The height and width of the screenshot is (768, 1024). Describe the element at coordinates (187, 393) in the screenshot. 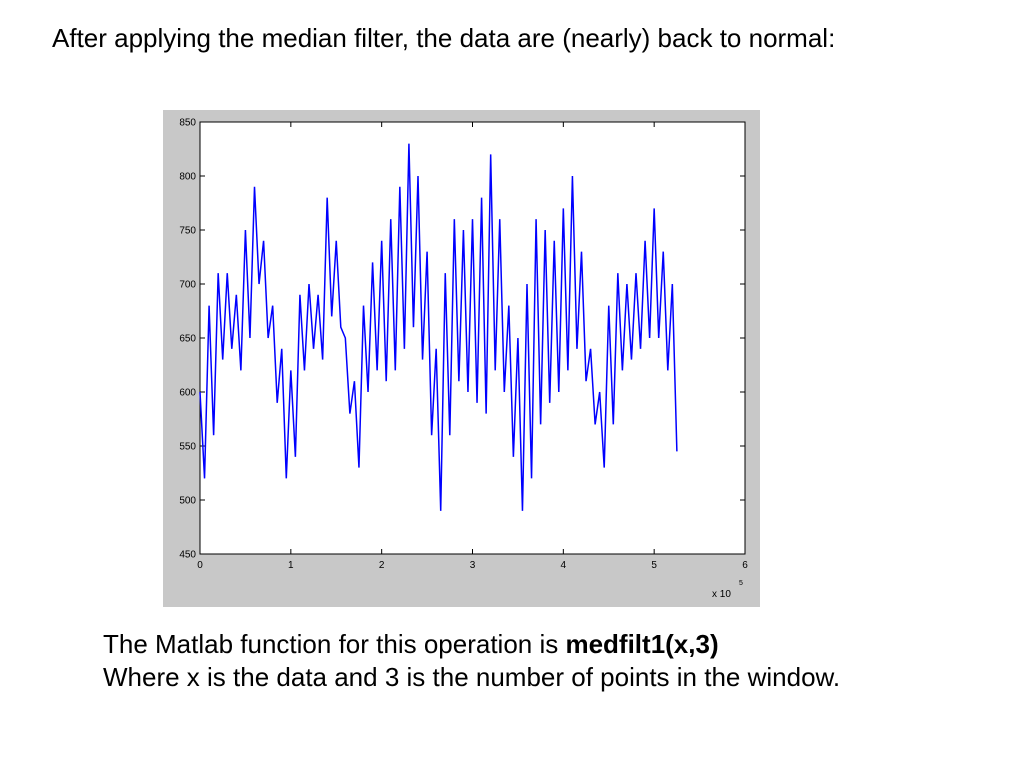

I see `y-tick-label: 600` at that location.